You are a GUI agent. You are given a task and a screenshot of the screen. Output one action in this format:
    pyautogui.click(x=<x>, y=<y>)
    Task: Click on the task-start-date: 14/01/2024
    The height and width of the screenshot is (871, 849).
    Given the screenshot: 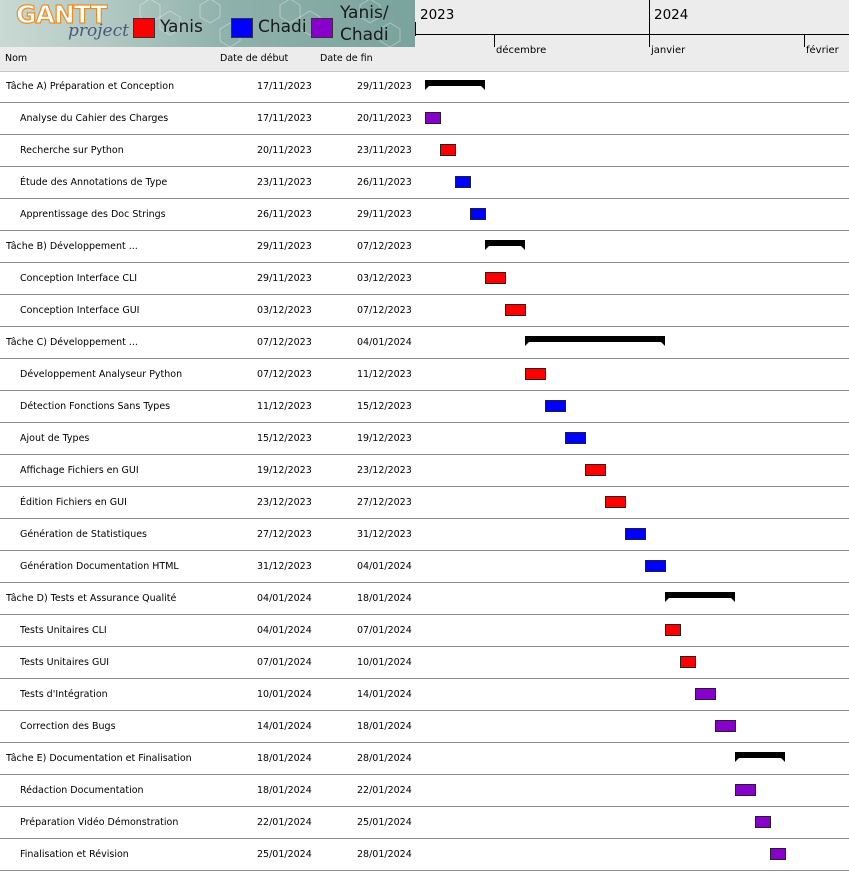 What is the action you would take?
    pyautogui.click(x=284, y=726)
    